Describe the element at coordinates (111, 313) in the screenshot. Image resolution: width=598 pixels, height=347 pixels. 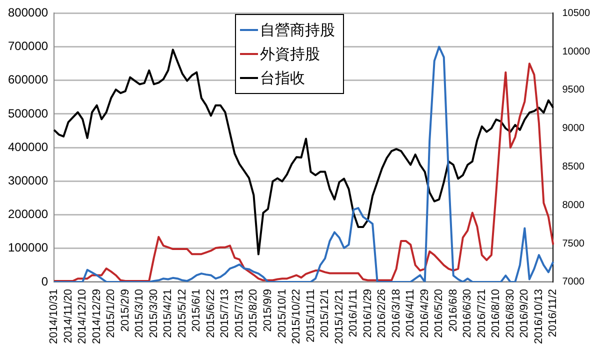
I see `x-tick-label: 2015/1/20` at that location.